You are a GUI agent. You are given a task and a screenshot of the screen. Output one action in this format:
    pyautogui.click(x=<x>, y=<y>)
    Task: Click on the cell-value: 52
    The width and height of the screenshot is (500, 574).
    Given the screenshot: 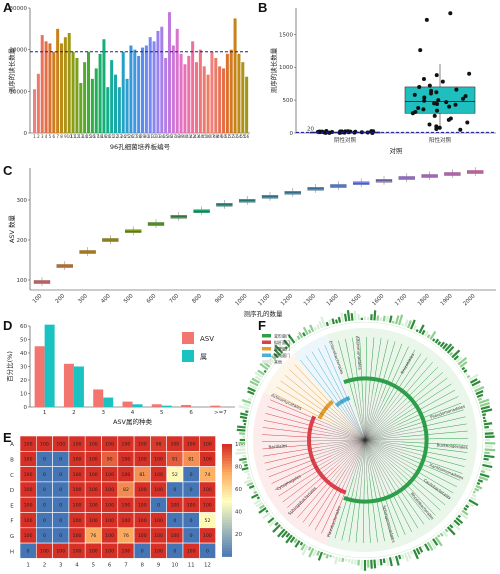 What is the action you would take?
    pyautogui.click(x=208, y=521)
    